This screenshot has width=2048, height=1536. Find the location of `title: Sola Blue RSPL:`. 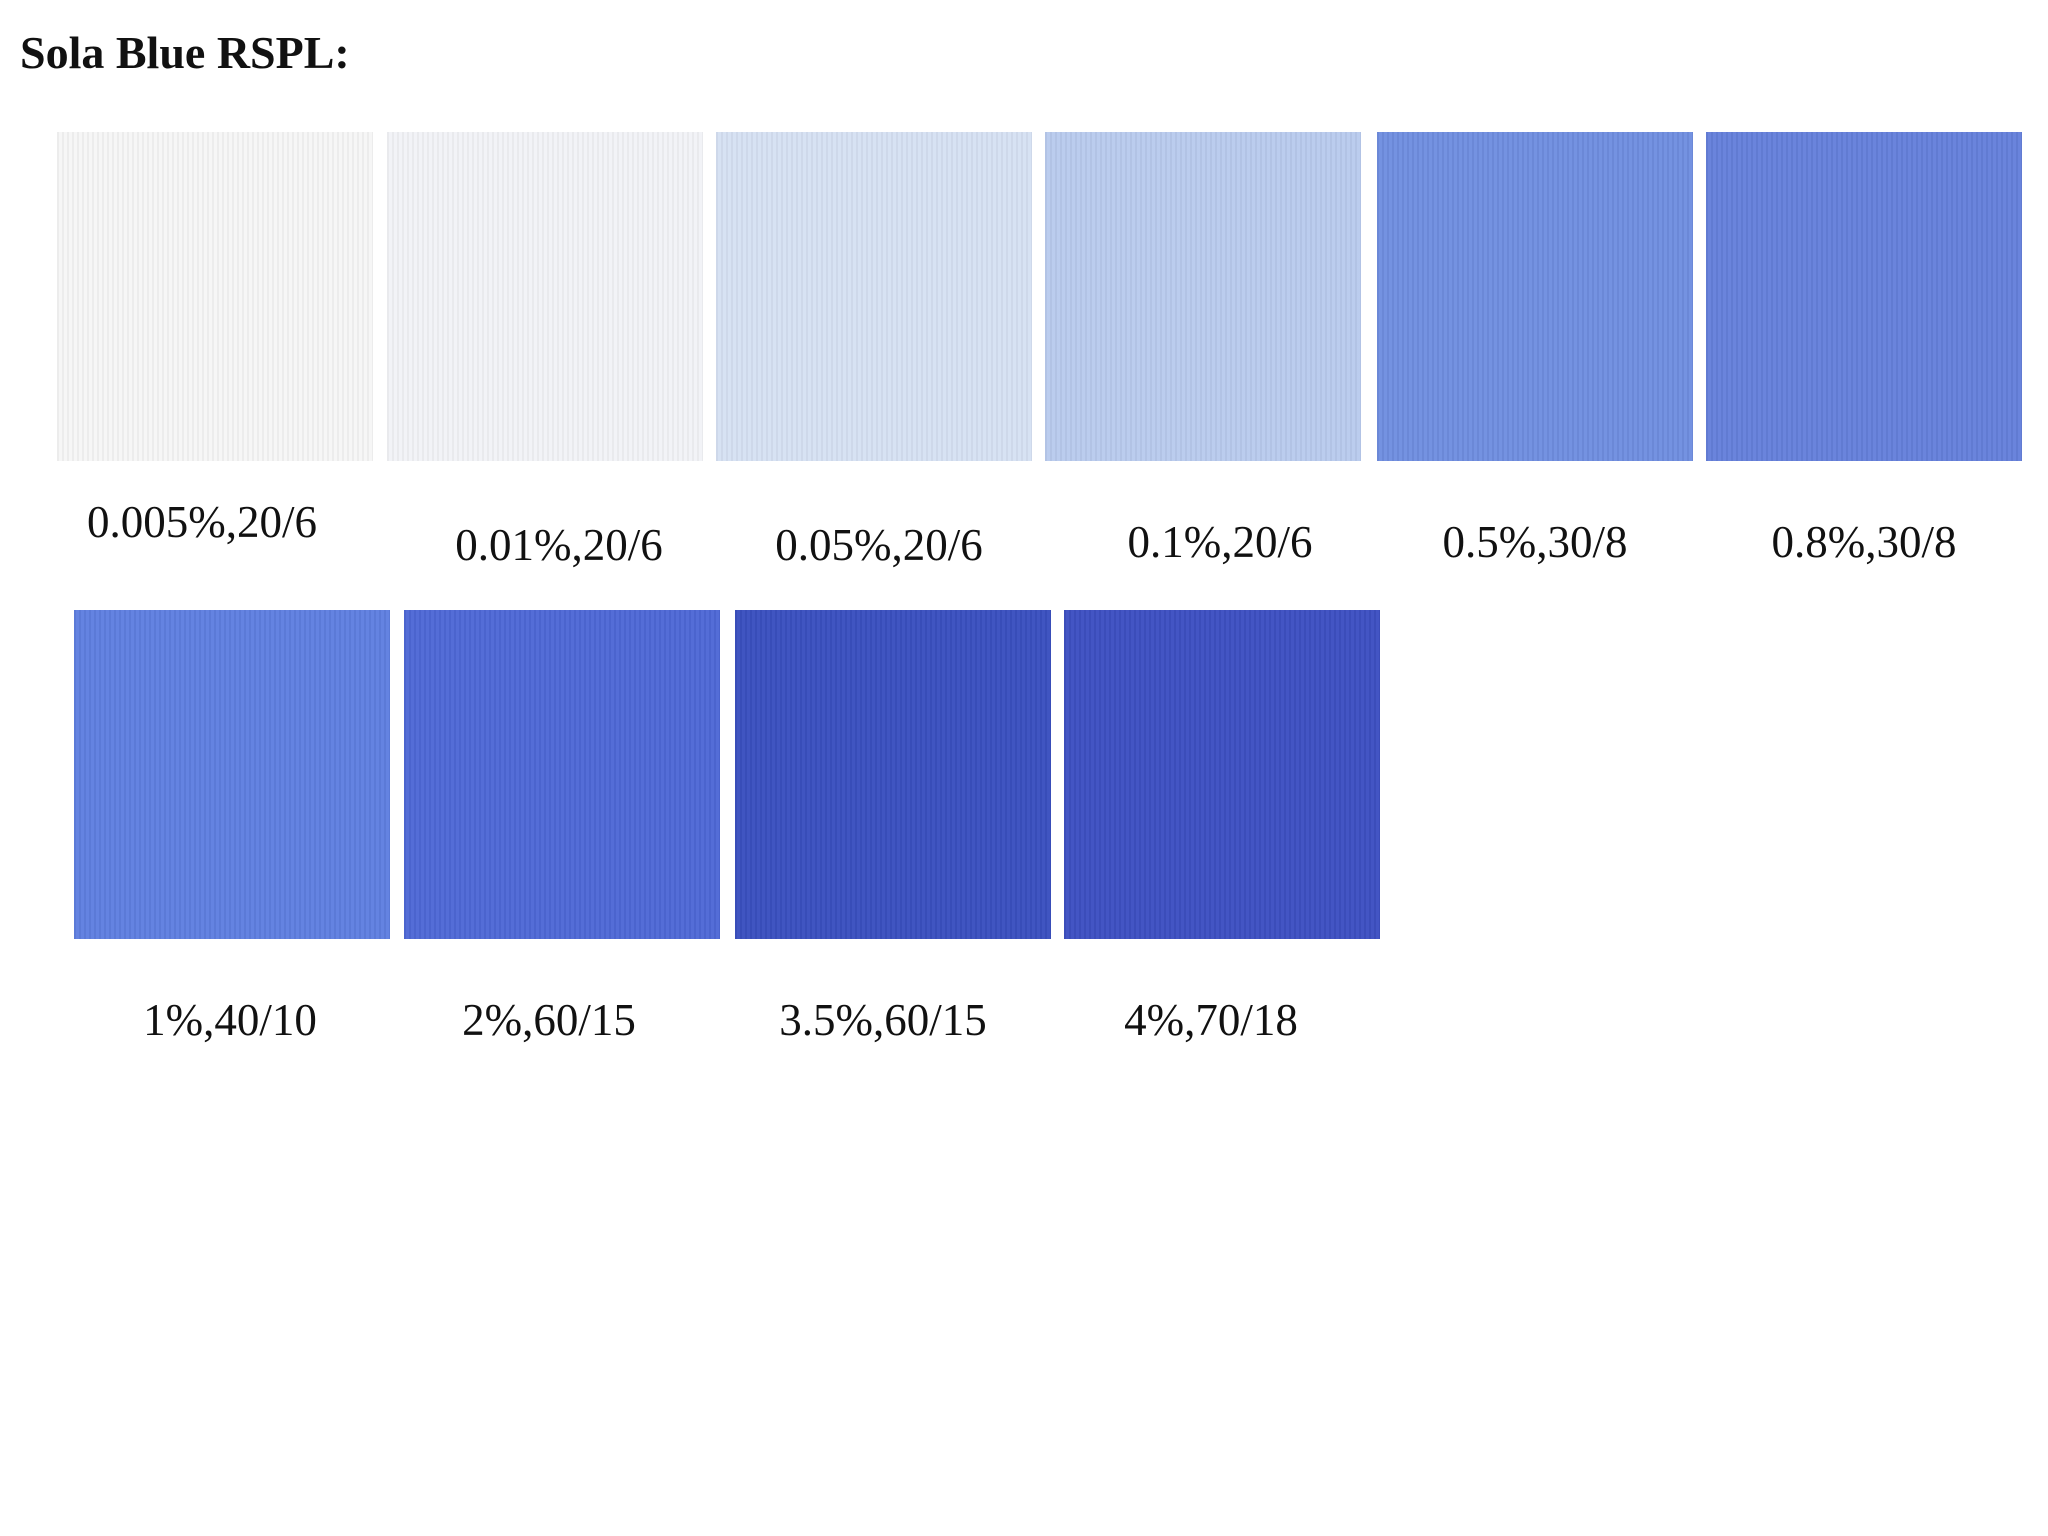

title: Sola Blue RSPL: is located at coordinates (185, 52).